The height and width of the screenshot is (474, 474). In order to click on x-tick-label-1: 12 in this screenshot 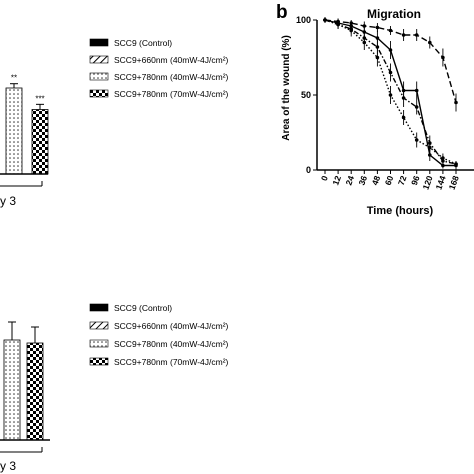, I will do `click(336, 180)`.